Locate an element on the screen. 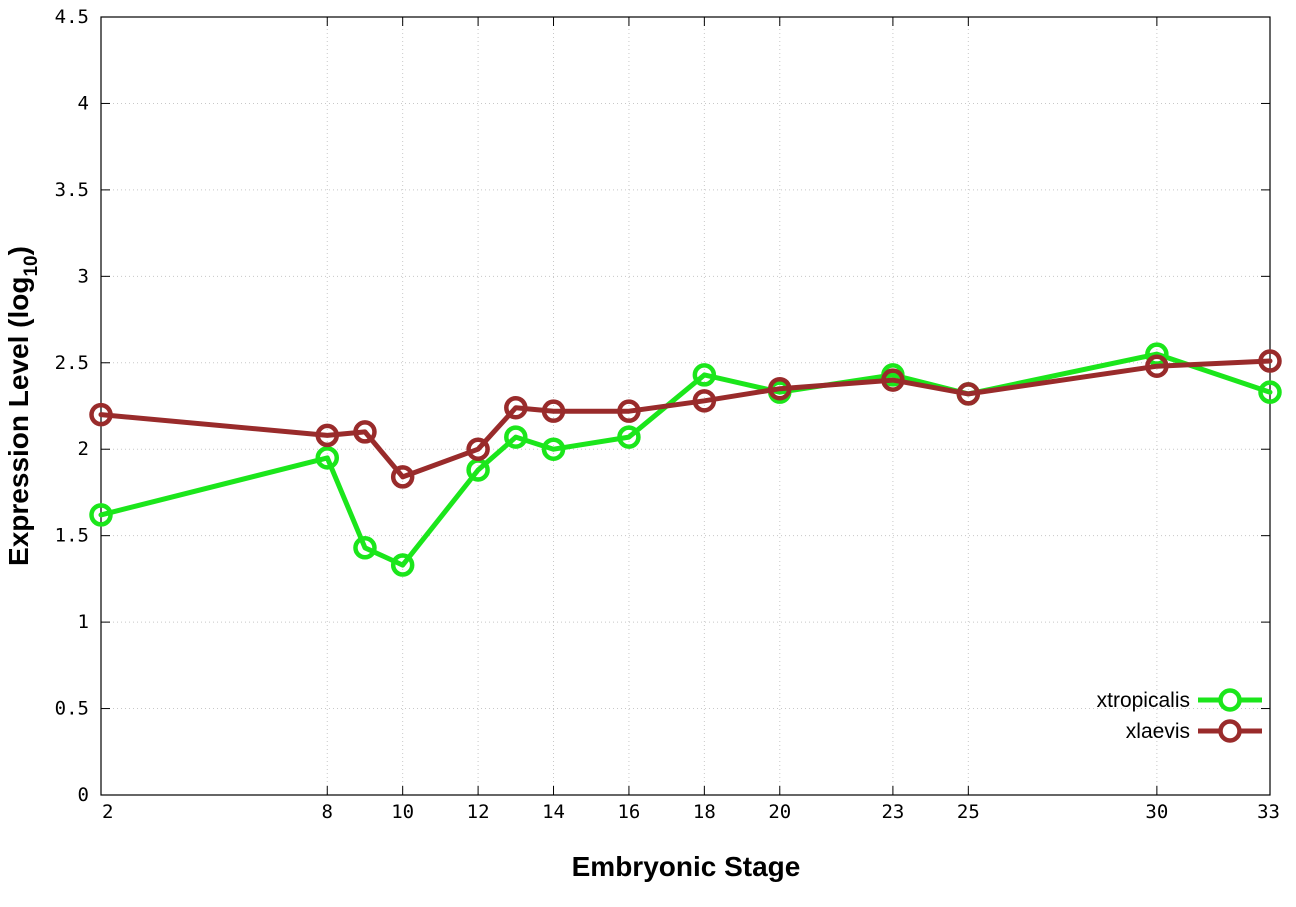 This screenshot has height=907, width=1296. y-tick-label: 2.5 is located at coordinates (72, 363).